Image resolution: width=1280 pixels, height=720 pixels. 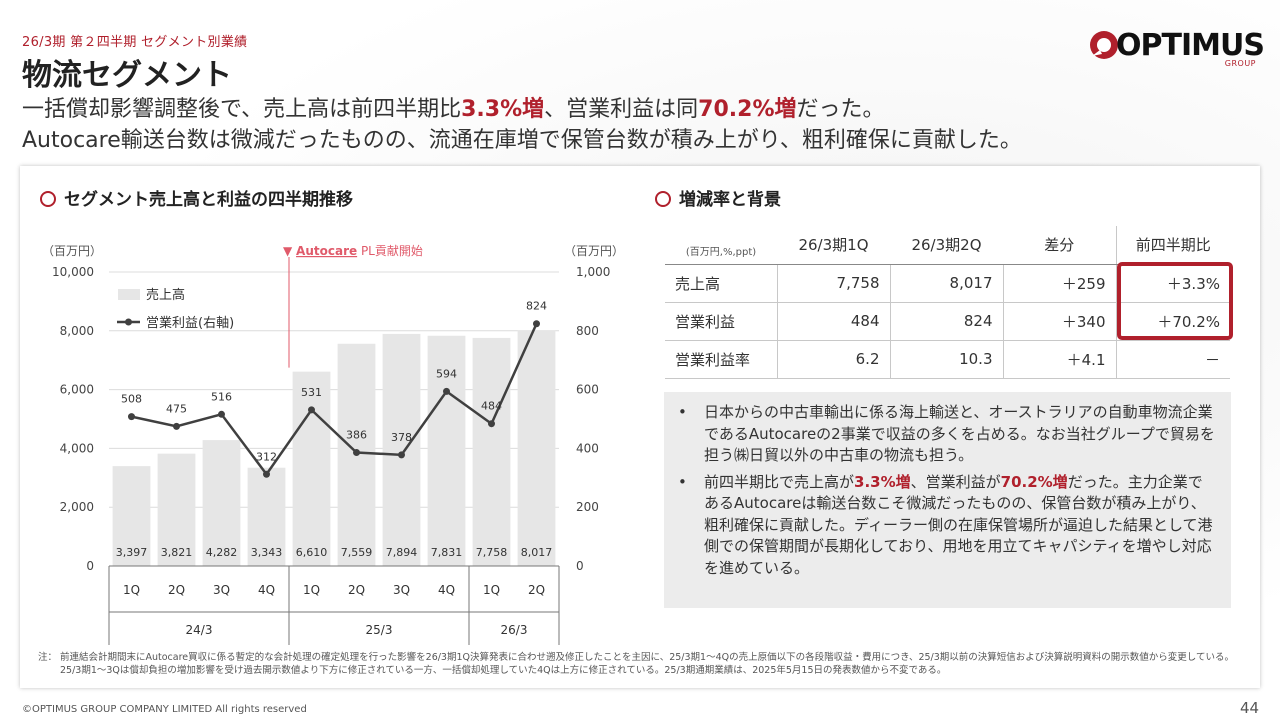 I want to click on table-section-title: 増減率と背景, so click(x=718, y=197).